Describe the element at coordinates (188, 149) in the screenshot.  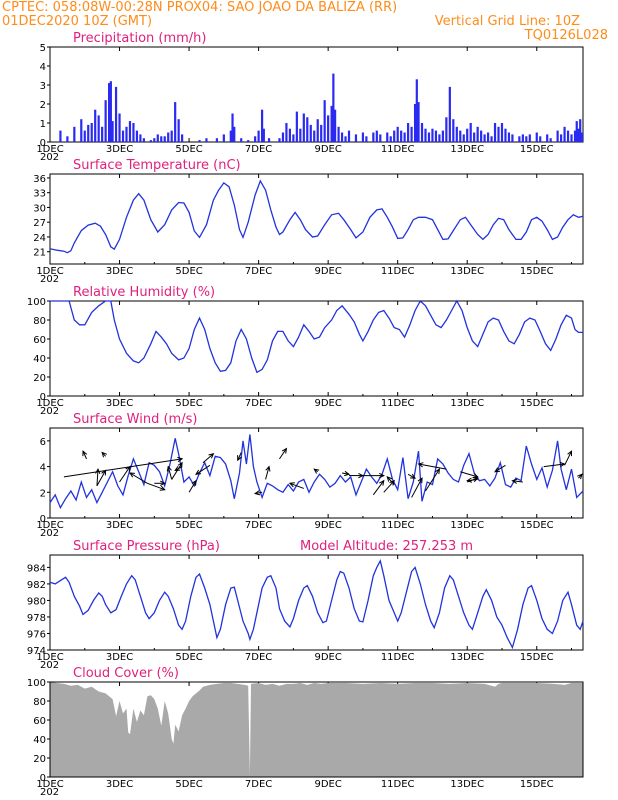
I see `precip-xtick-label: 5DEC` at that location.